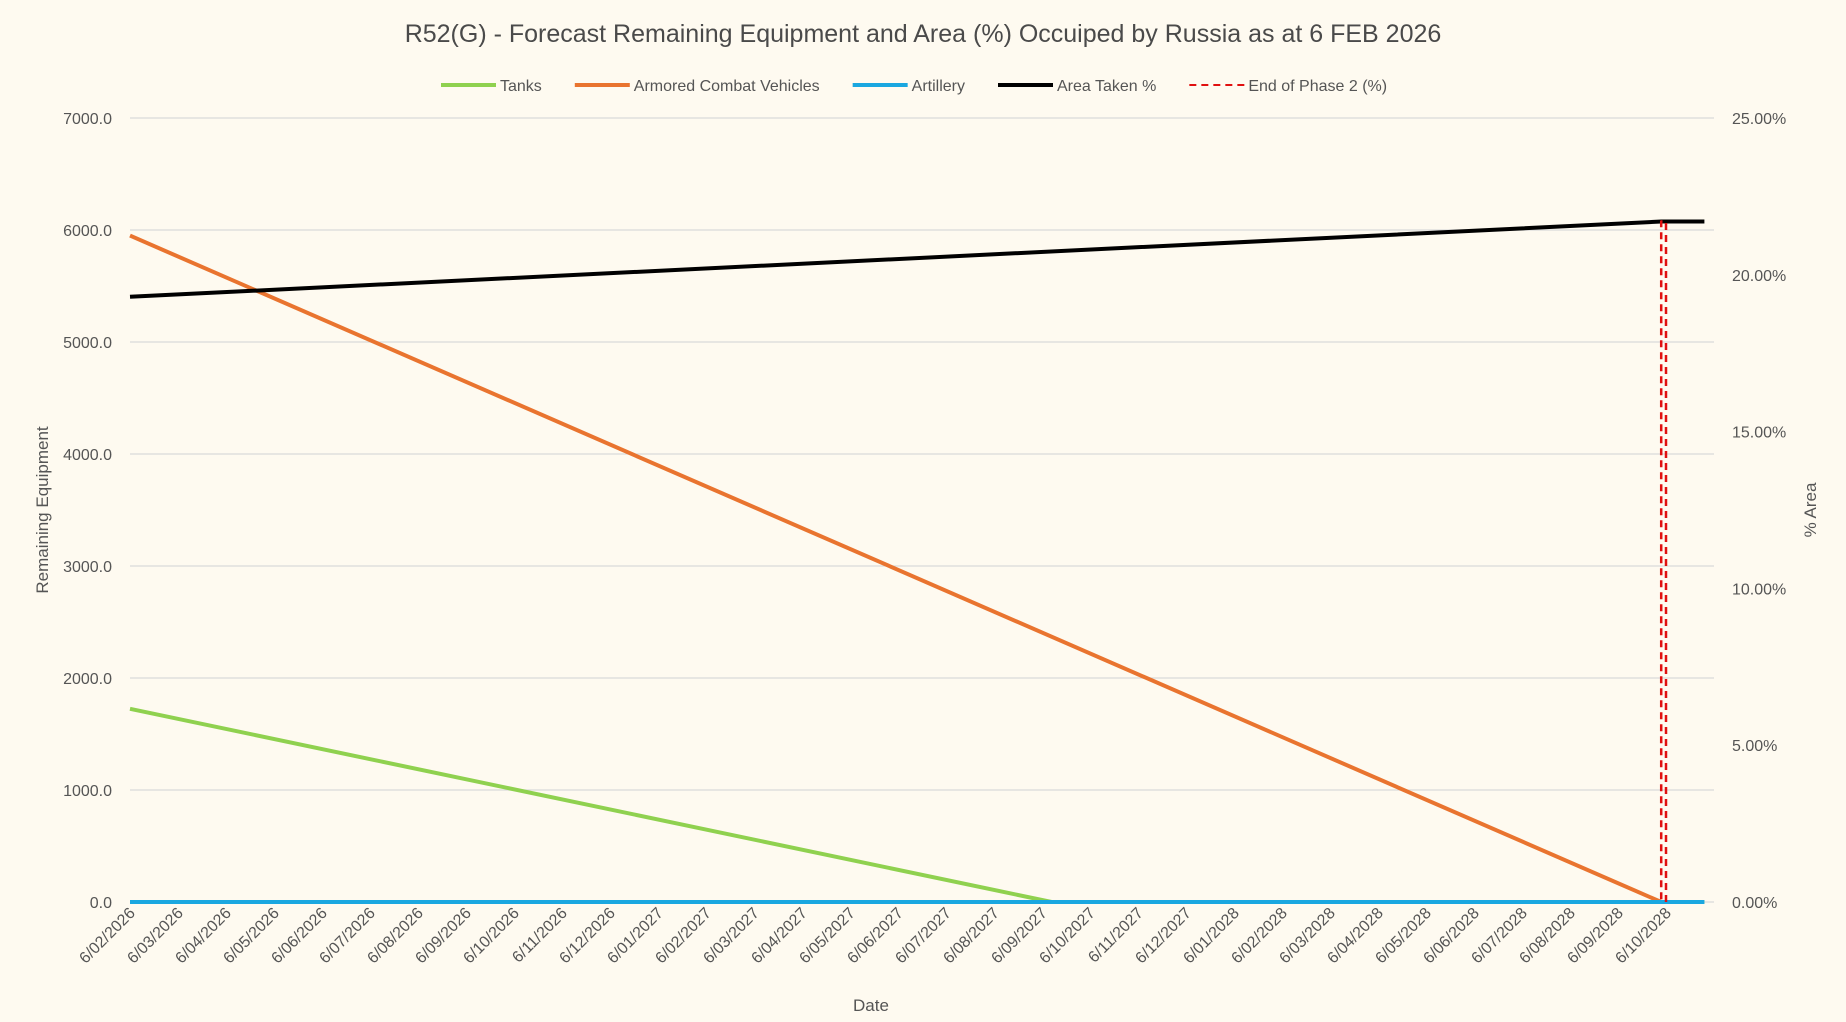 The width and height of the screenshot is (1846, 1022). Describe the element at coordinates (1759, 276) in the screenshot. I see `y2-tick-label: 20.00%` at that location.